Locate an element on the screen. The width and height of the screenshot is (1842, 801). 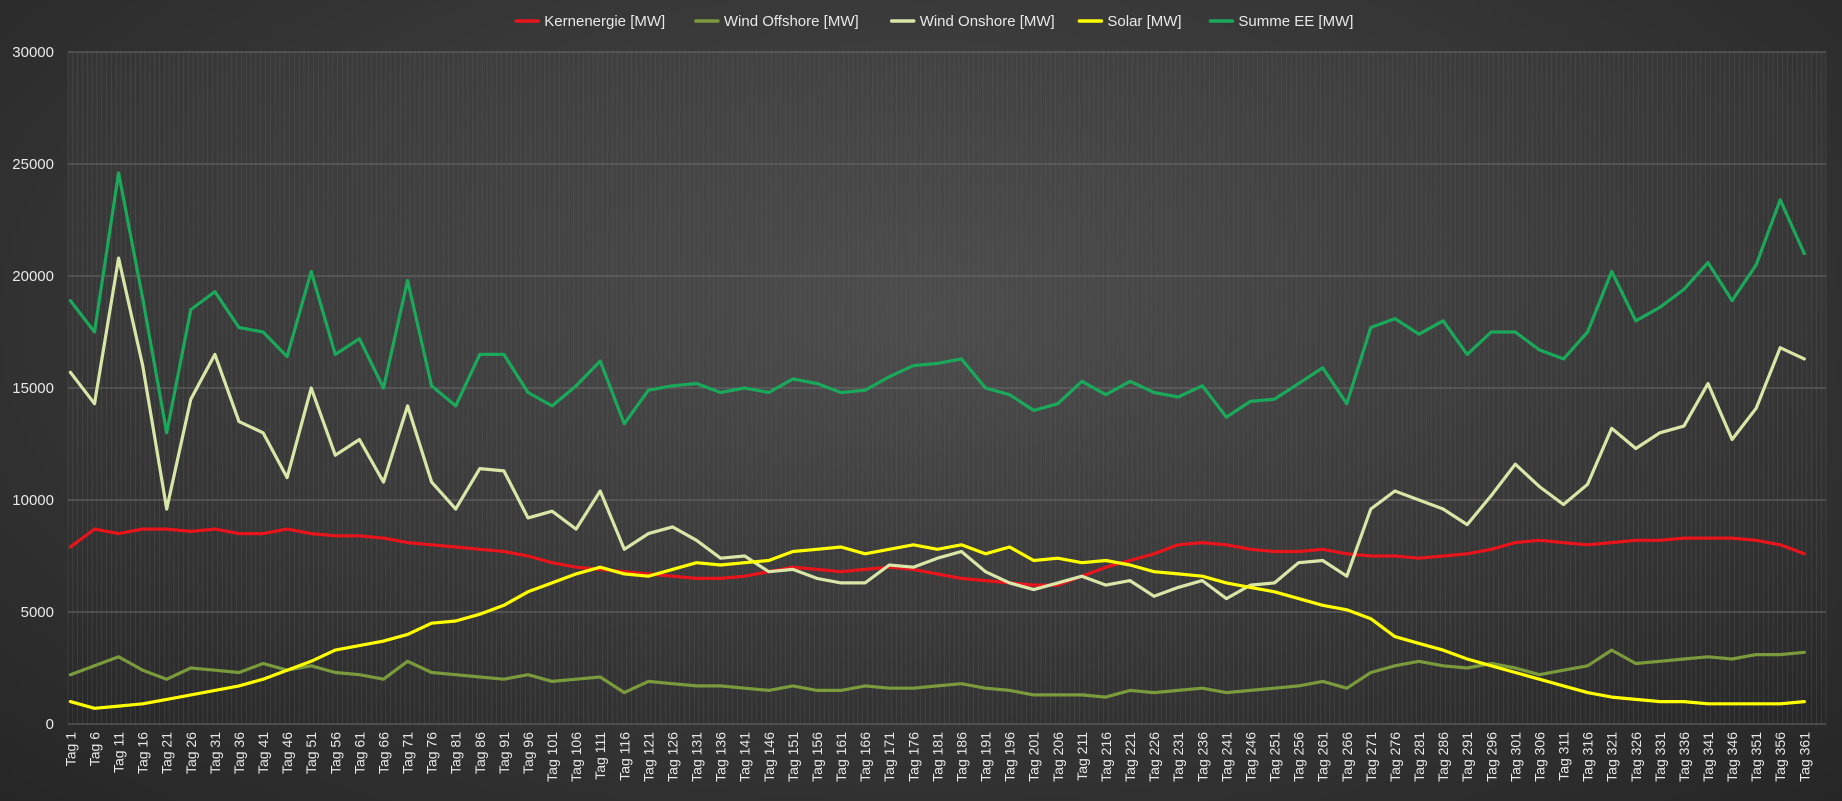
legend-item: Kernenergie [MW] is located at coordinates (589, 21).